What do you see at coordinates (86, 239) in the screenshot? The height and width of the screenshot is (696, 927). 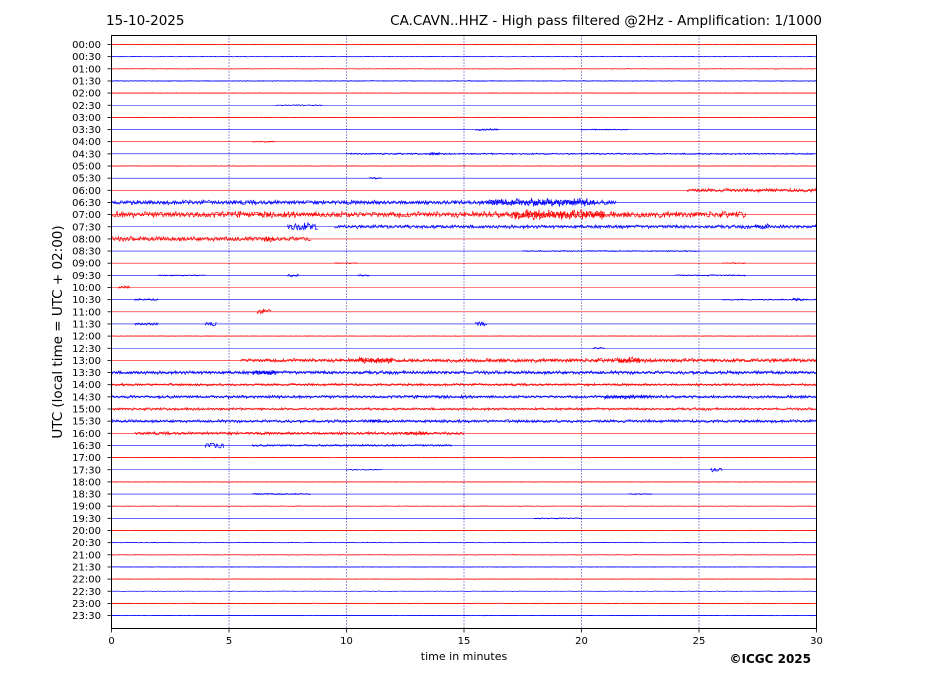 I see `row-label-08:00: 08:00` at bounding box center [86, 239].